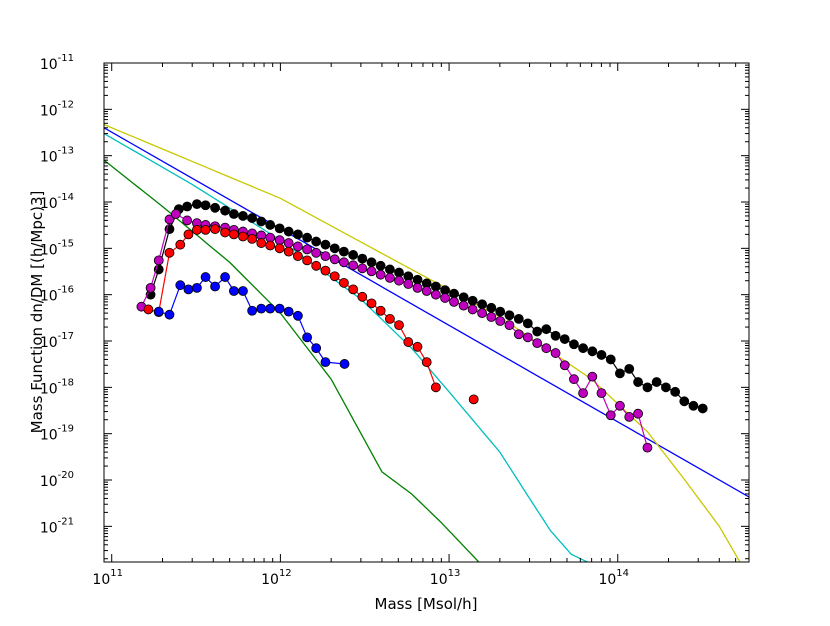 The image size is (830, 626). What do you see at coordinates (66, 336) in the screenshot?
I see `y-tick-exp: -17` at bounding box center [66, 336].